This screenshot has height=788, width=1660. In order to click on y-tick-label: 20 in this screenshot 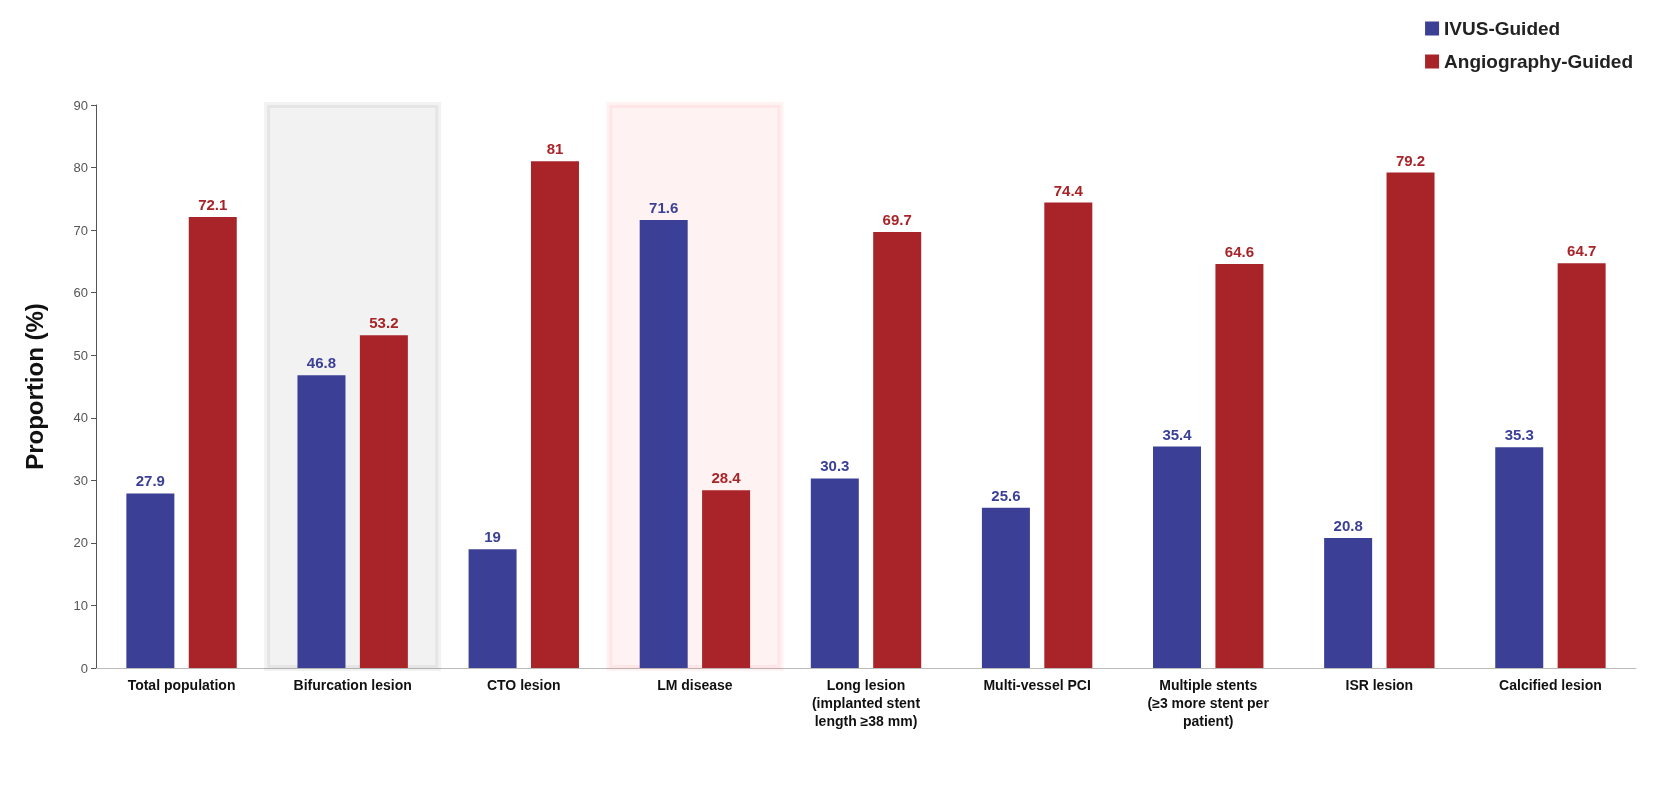, I will do `click(80, 543)`.